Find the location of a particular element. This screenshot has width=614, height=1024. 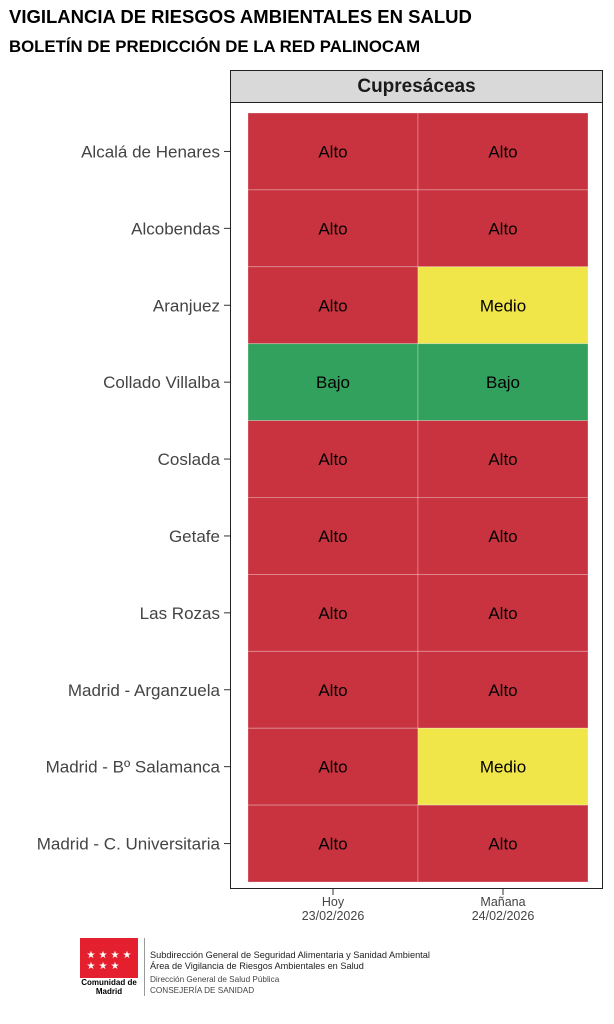

footer-line-4: CONSEJERÍA DE SANIDAD is located at coordinates (202, 990).